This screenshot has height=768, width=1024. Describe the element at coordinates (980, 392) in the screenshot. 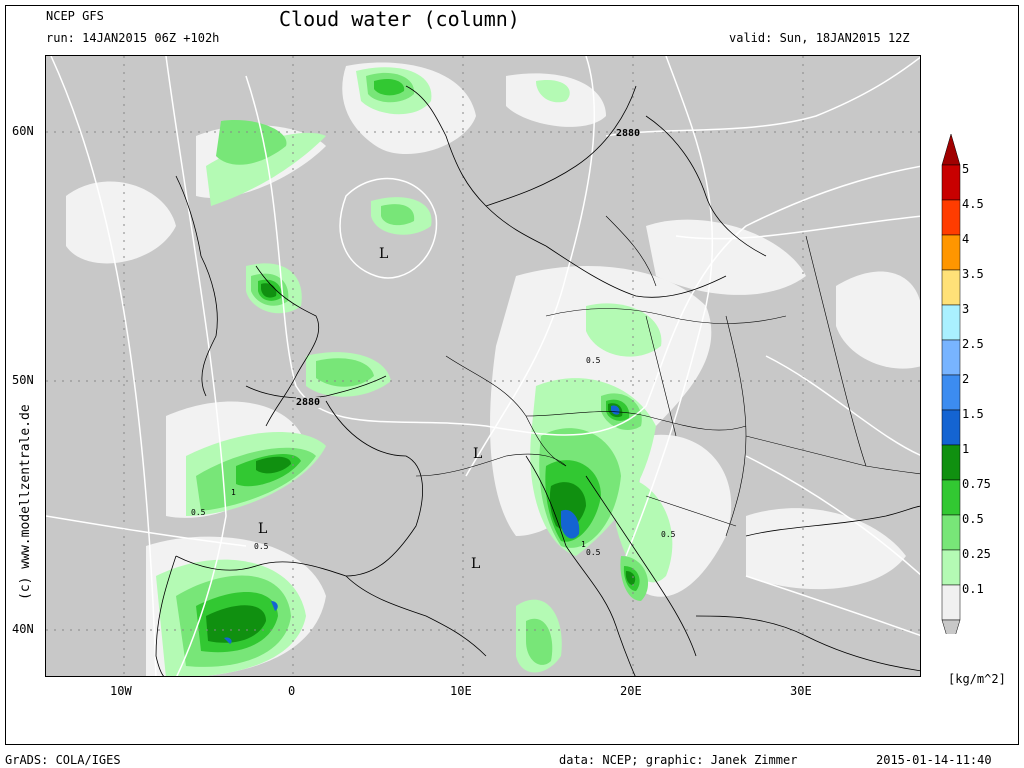

I see `color-legend: 5 4.5 4 3.5 3 2.5 2 1.5 1 0.75 0.5 0.25 0.1` at that location.